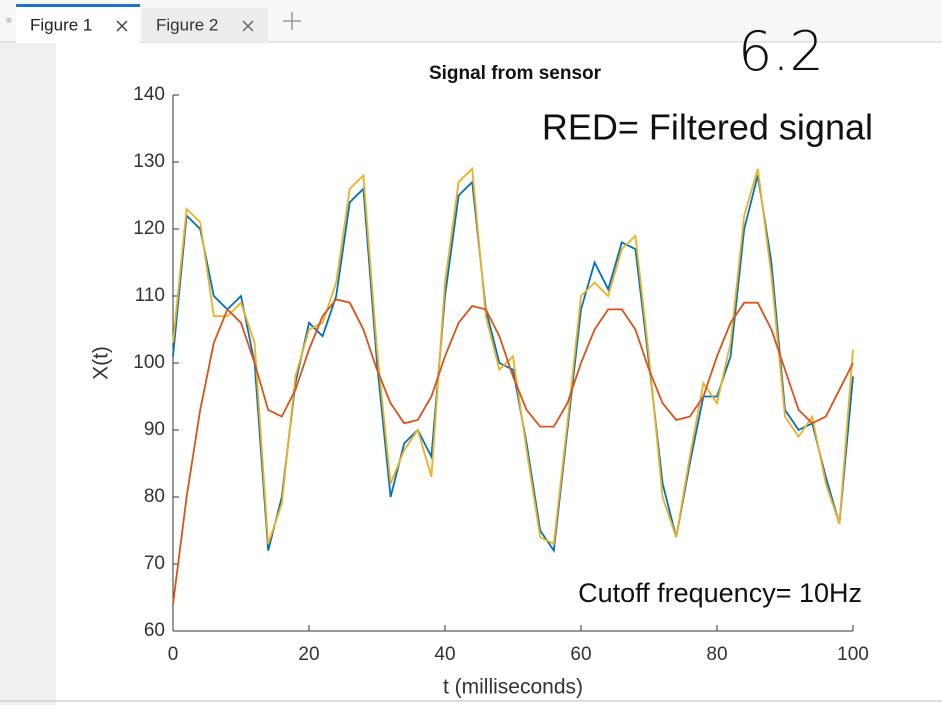  What do you see at coordinates (149, 94) in the screenshot?
I see `y-tick-label: 140` at bounding box center [149, 94].